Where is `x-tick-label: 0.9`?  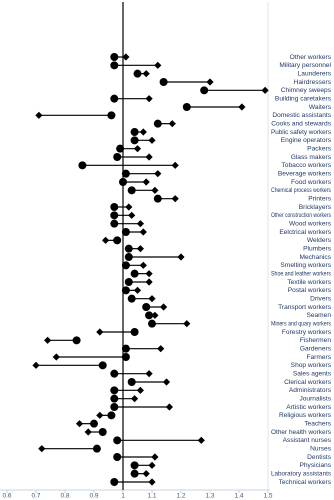
x-tick-label: 0.9 is located at coordinates (93, 496).